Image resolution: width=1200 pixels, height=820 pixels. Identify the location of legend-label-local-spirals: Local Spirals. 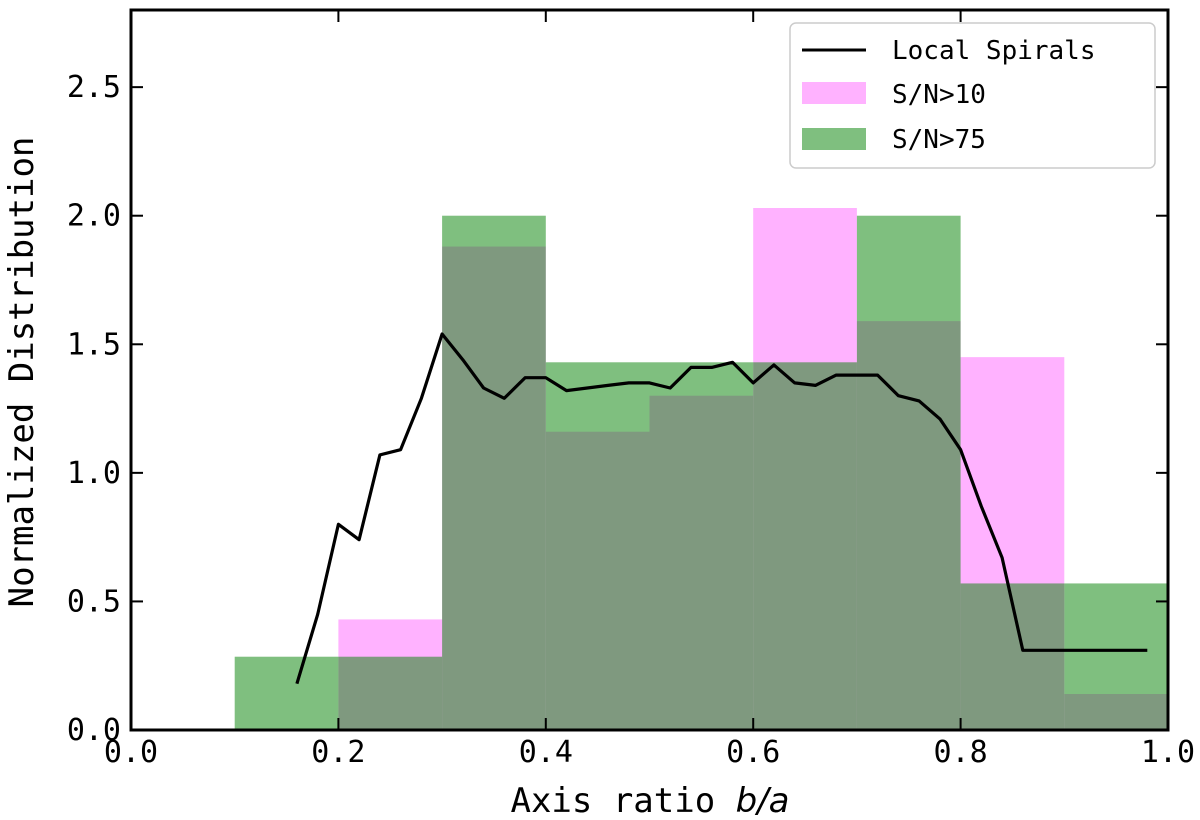
(994, 51).